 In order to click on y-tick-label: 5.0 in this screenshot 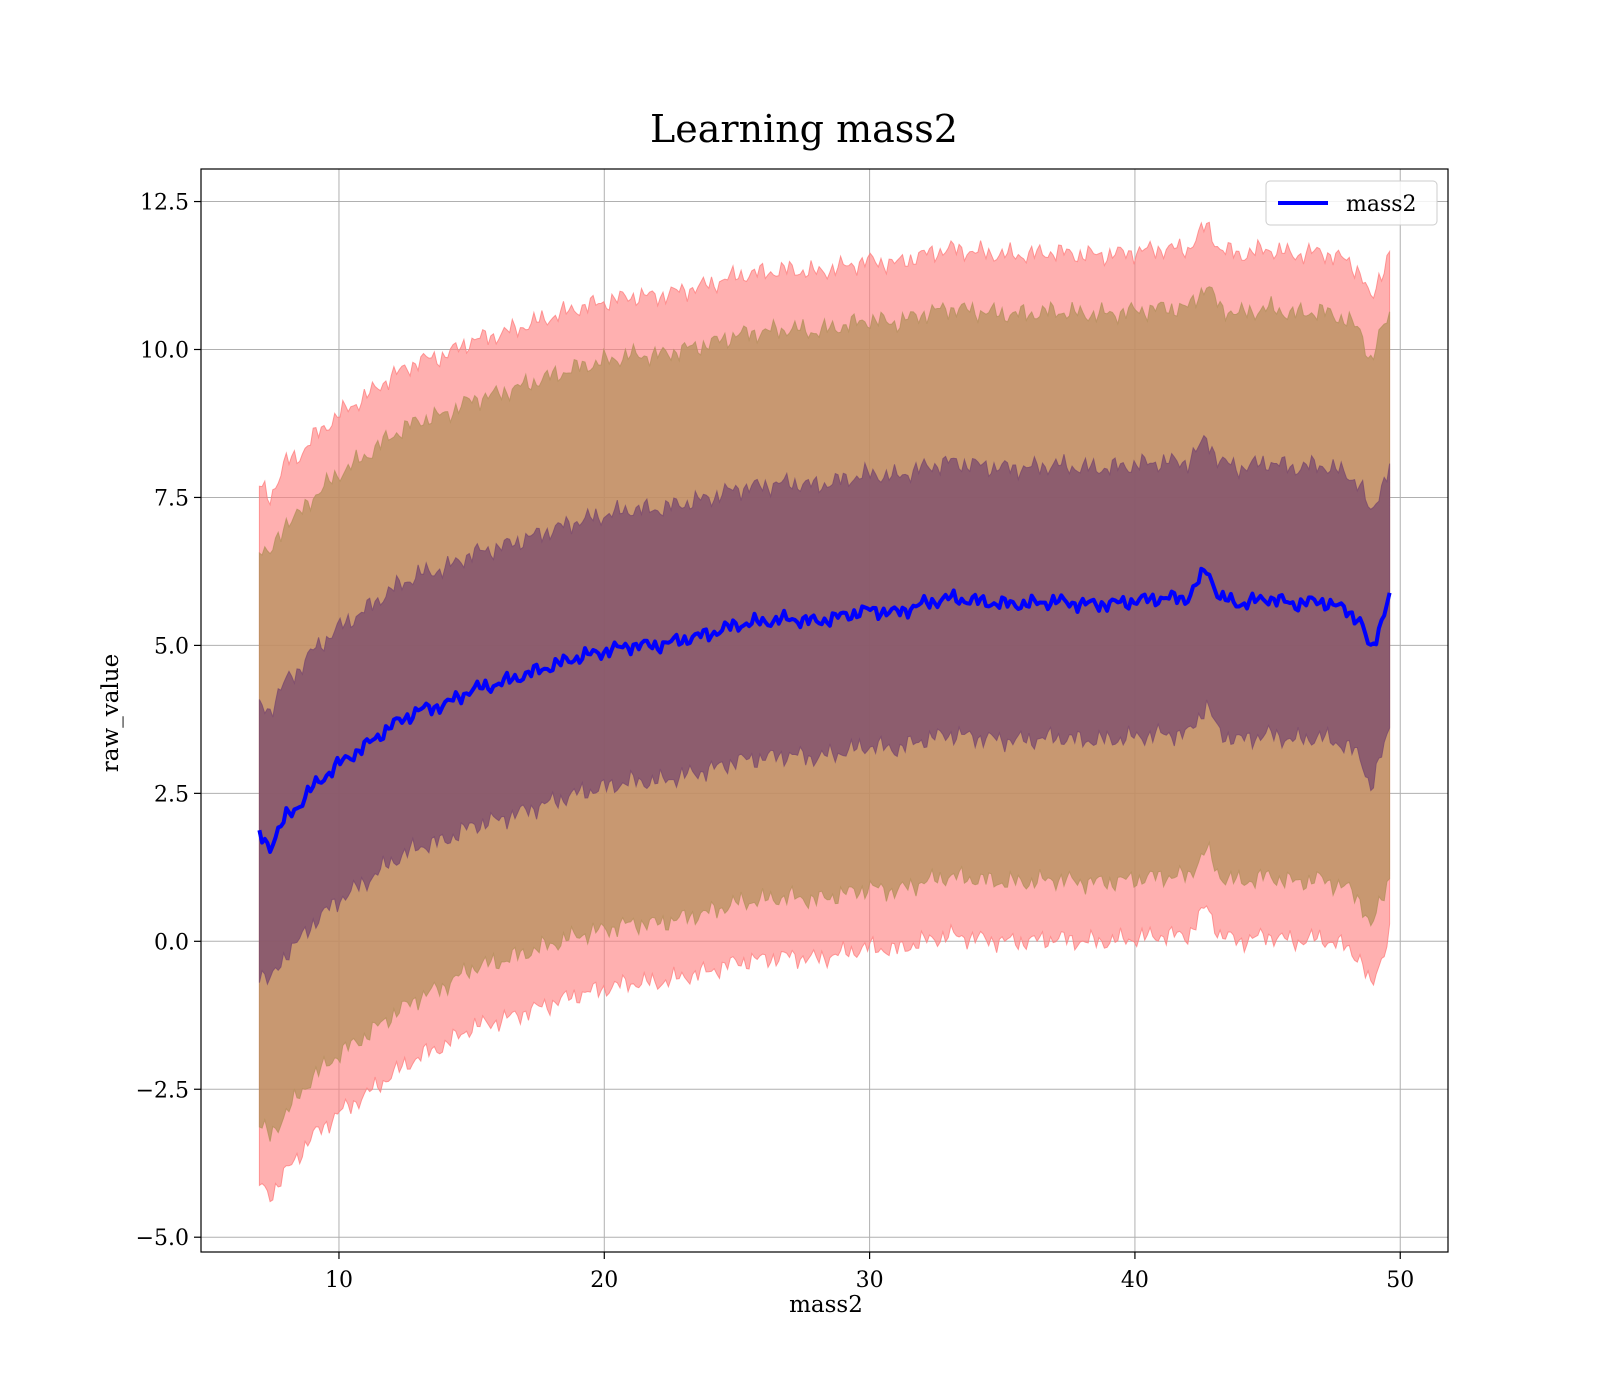, I will do `click(171, 646)`.